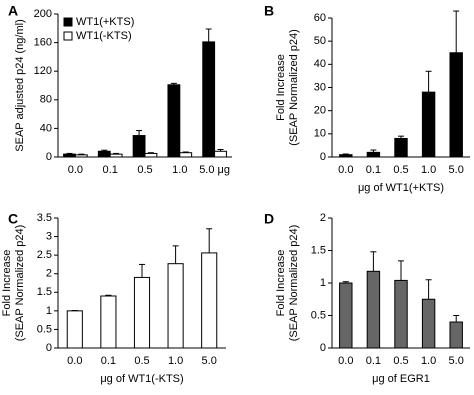 This screenshot has height=395, width=474. What do you see at coordinates (46, 100) in the screenshot?
I see `y-tick-label: 80` at bounding box center [46, 100].